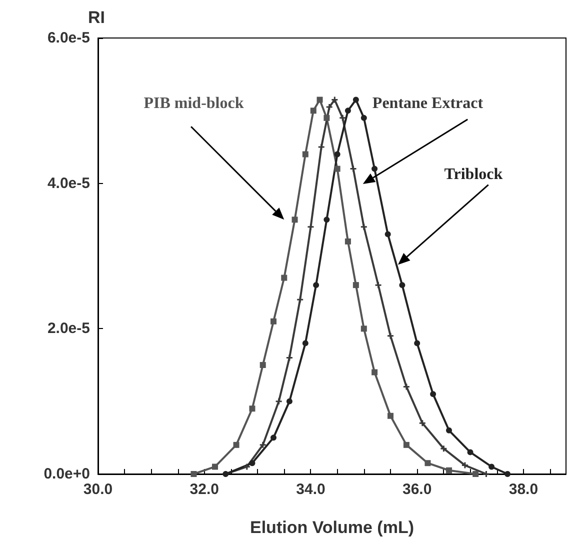  I want to click on x-tick-label: 32.0, so click(204, 489).